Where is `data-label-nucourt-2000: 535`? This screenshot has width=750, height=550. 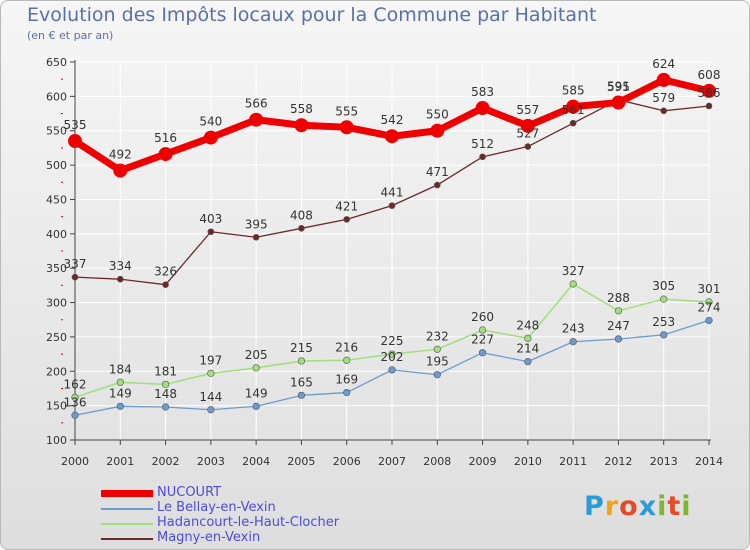 data-label-nucourt-2000: 535 is located at coordinates (75, 125).